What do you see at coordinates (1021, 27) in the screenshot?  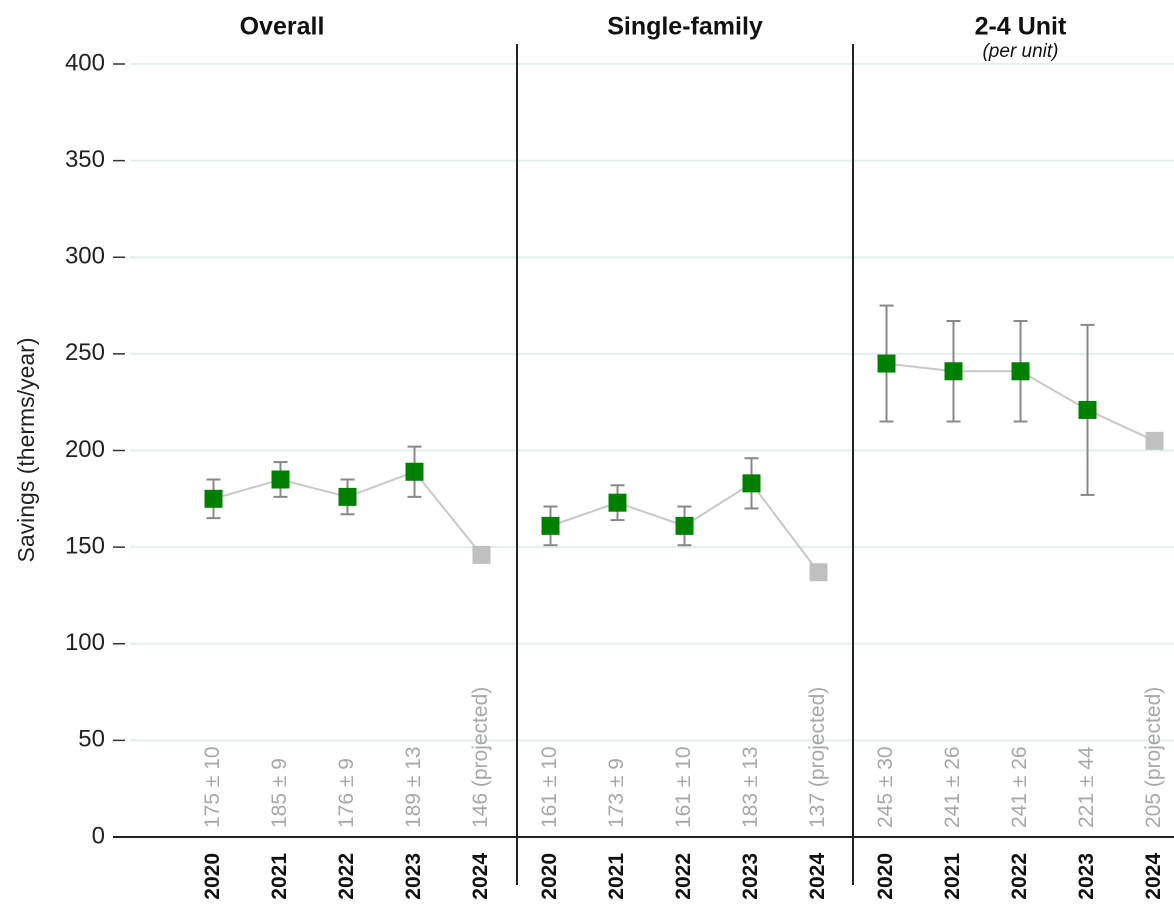 I see `panel-title: 2-4 Unit` at bounding box center [1021, 27].